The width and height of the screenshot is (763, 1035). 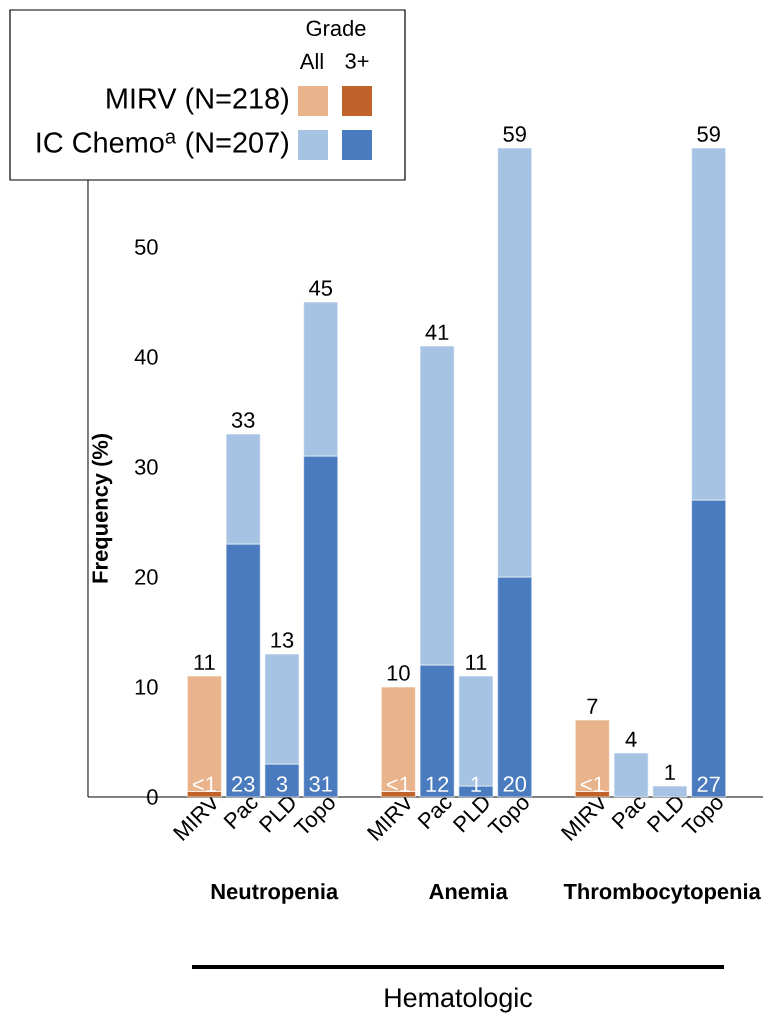 I want to click on text: Neutropenia, so click(x=275, y=893).